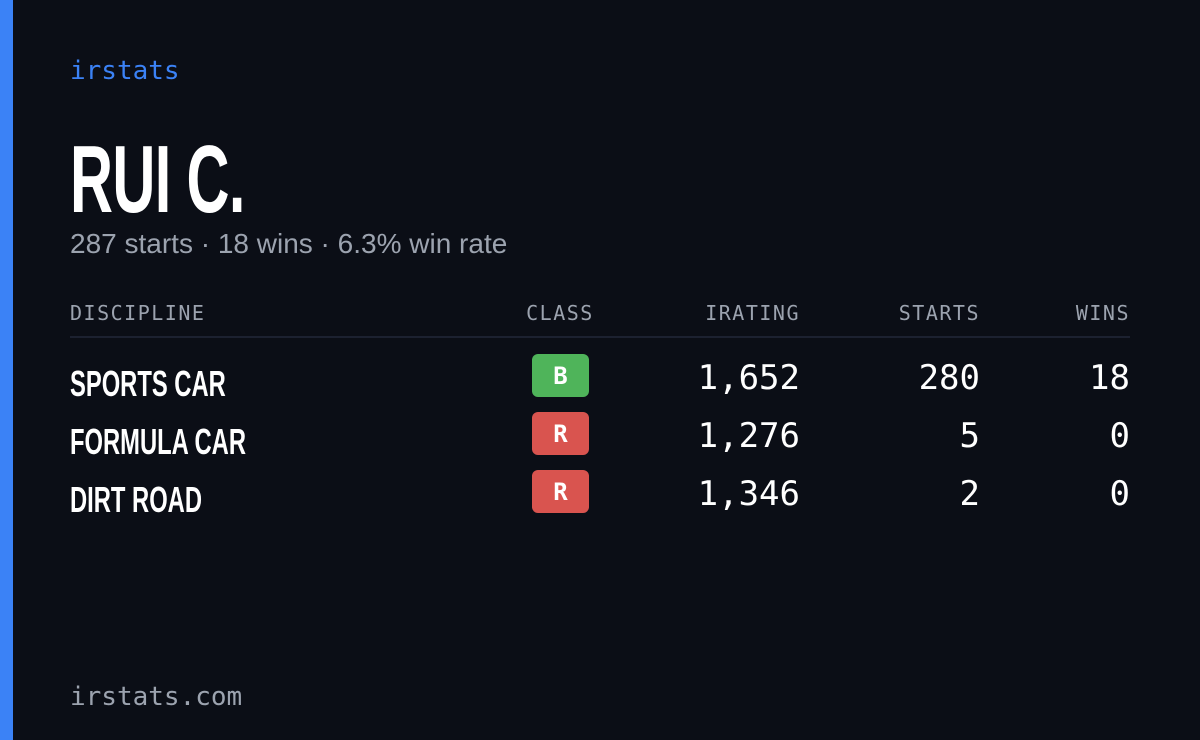 The image size is (1200, 740). I want to click on column-header: WINS, so click(1102, 313).